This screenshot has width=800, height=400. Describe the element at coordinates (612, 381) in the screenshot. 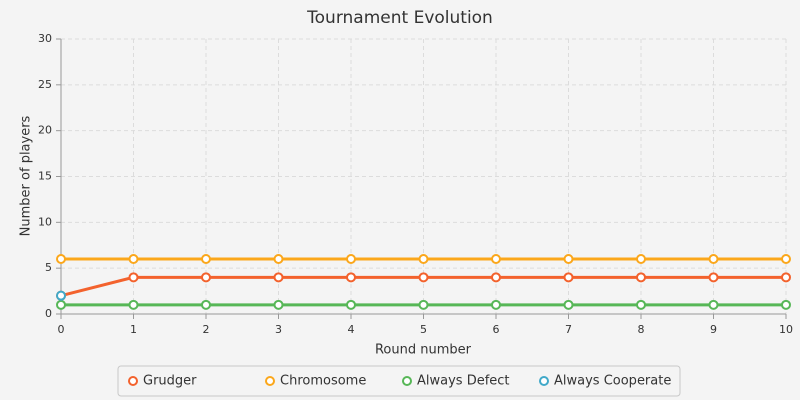

I see `legend-label: Always Cooperate` at that location.